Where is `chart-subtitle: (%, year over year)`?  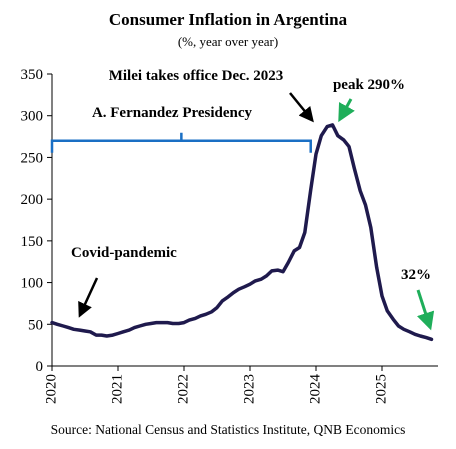 chart-subtitle: (%, year over year) is located at coordinates (228, 41).